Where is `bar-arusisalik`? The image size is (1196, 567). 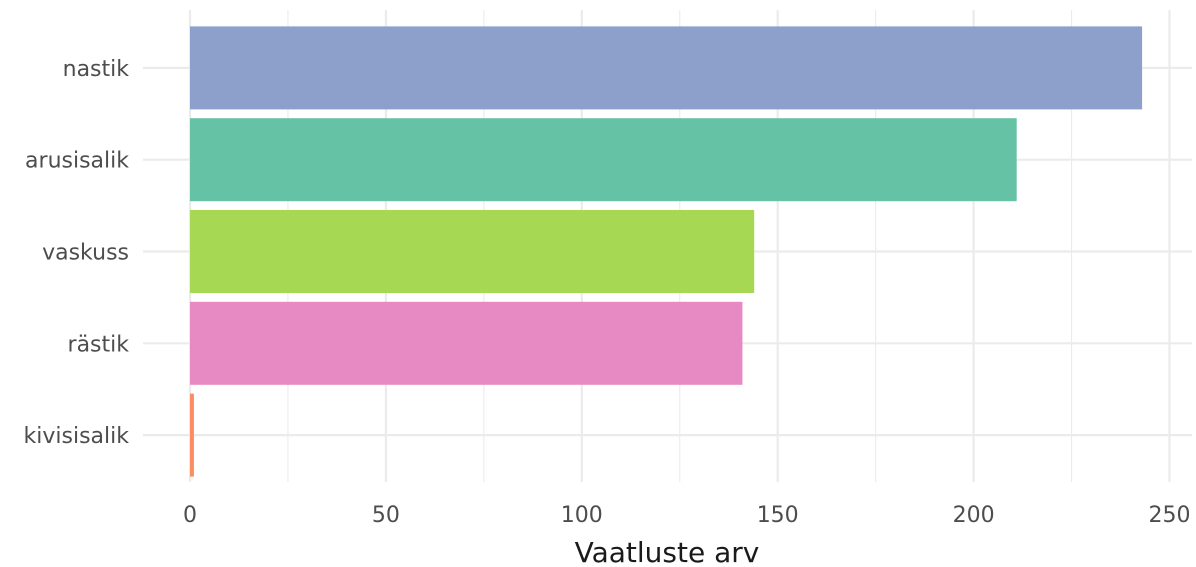 bar-arusisalik is located at coordinates (603, 160).